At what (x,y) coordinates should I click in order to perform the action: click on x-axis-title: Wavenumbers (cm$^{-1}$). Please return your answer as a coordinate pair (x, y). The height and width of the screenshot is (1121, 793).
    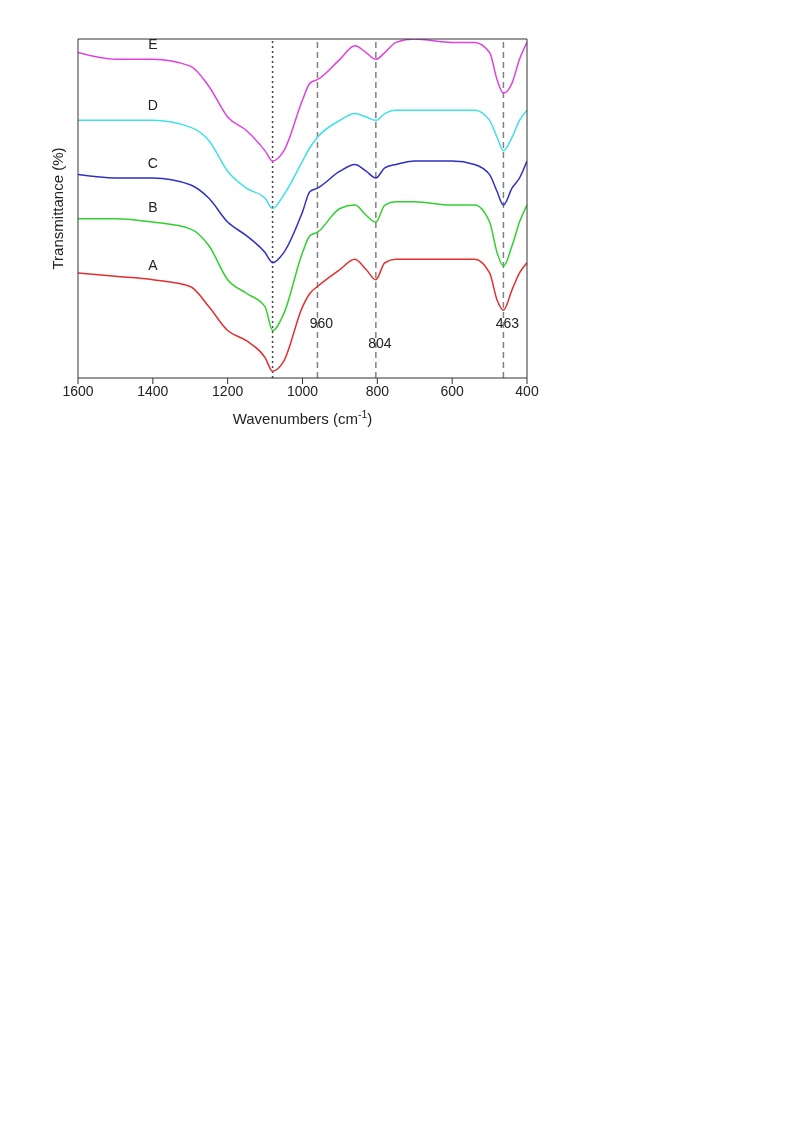
    Looking at the image, I should click on (302, 417).